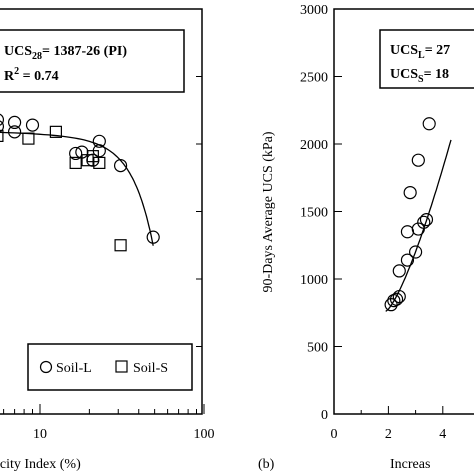  Describe the element at coordinates (334, 434) in the screenshot. I see `panel-b-x-tick-label: 0` at that location.